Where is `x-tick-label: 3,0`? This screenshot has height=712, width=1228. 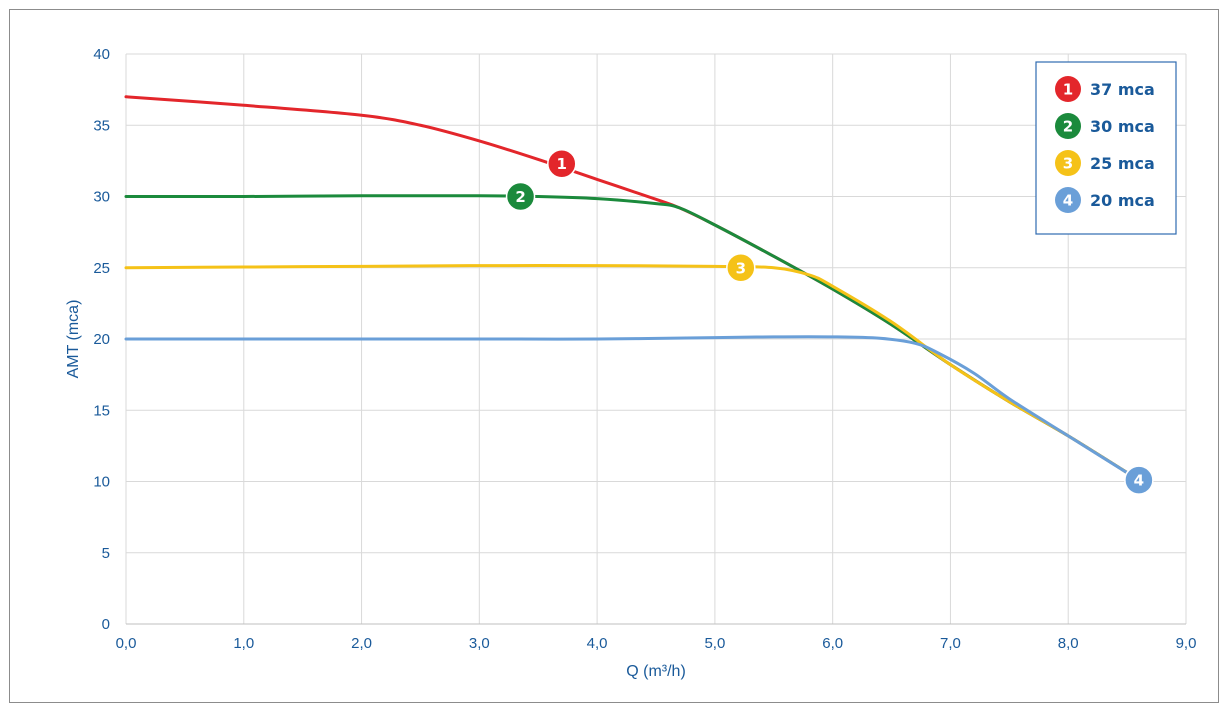 x-tick-label: 3,0 is located at coordinates (479, 643).